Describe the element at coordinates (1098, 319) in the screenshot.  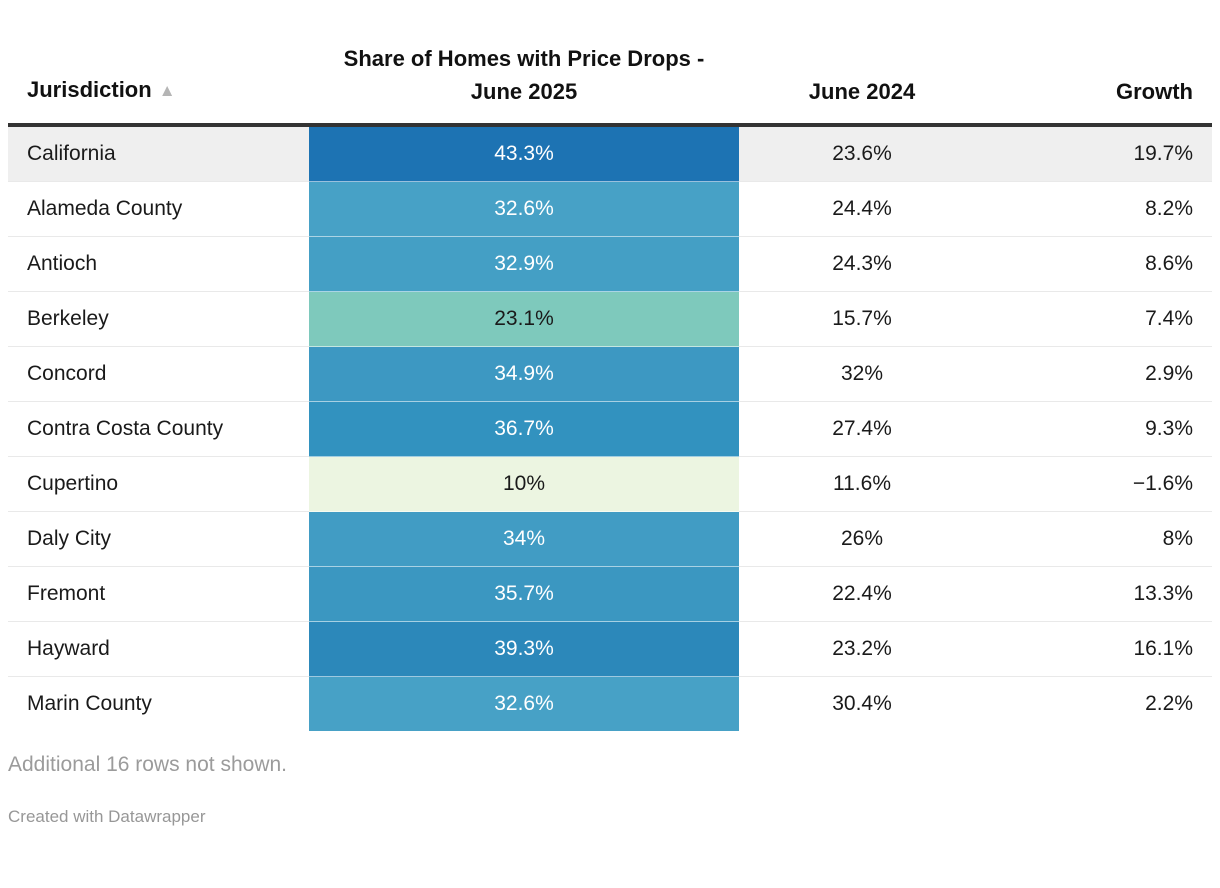
I see `growth-cell: 7.4%` at that location.